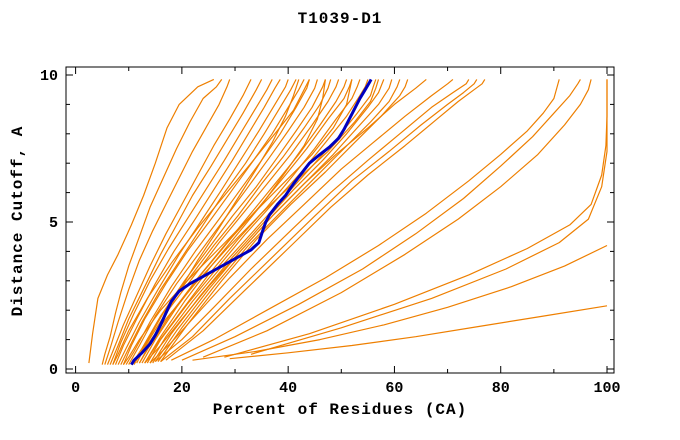  What do you see at coordinates (53, 223) in the screenshot?
I see `y-tick-label: 5` at bounding box center [53, 223].